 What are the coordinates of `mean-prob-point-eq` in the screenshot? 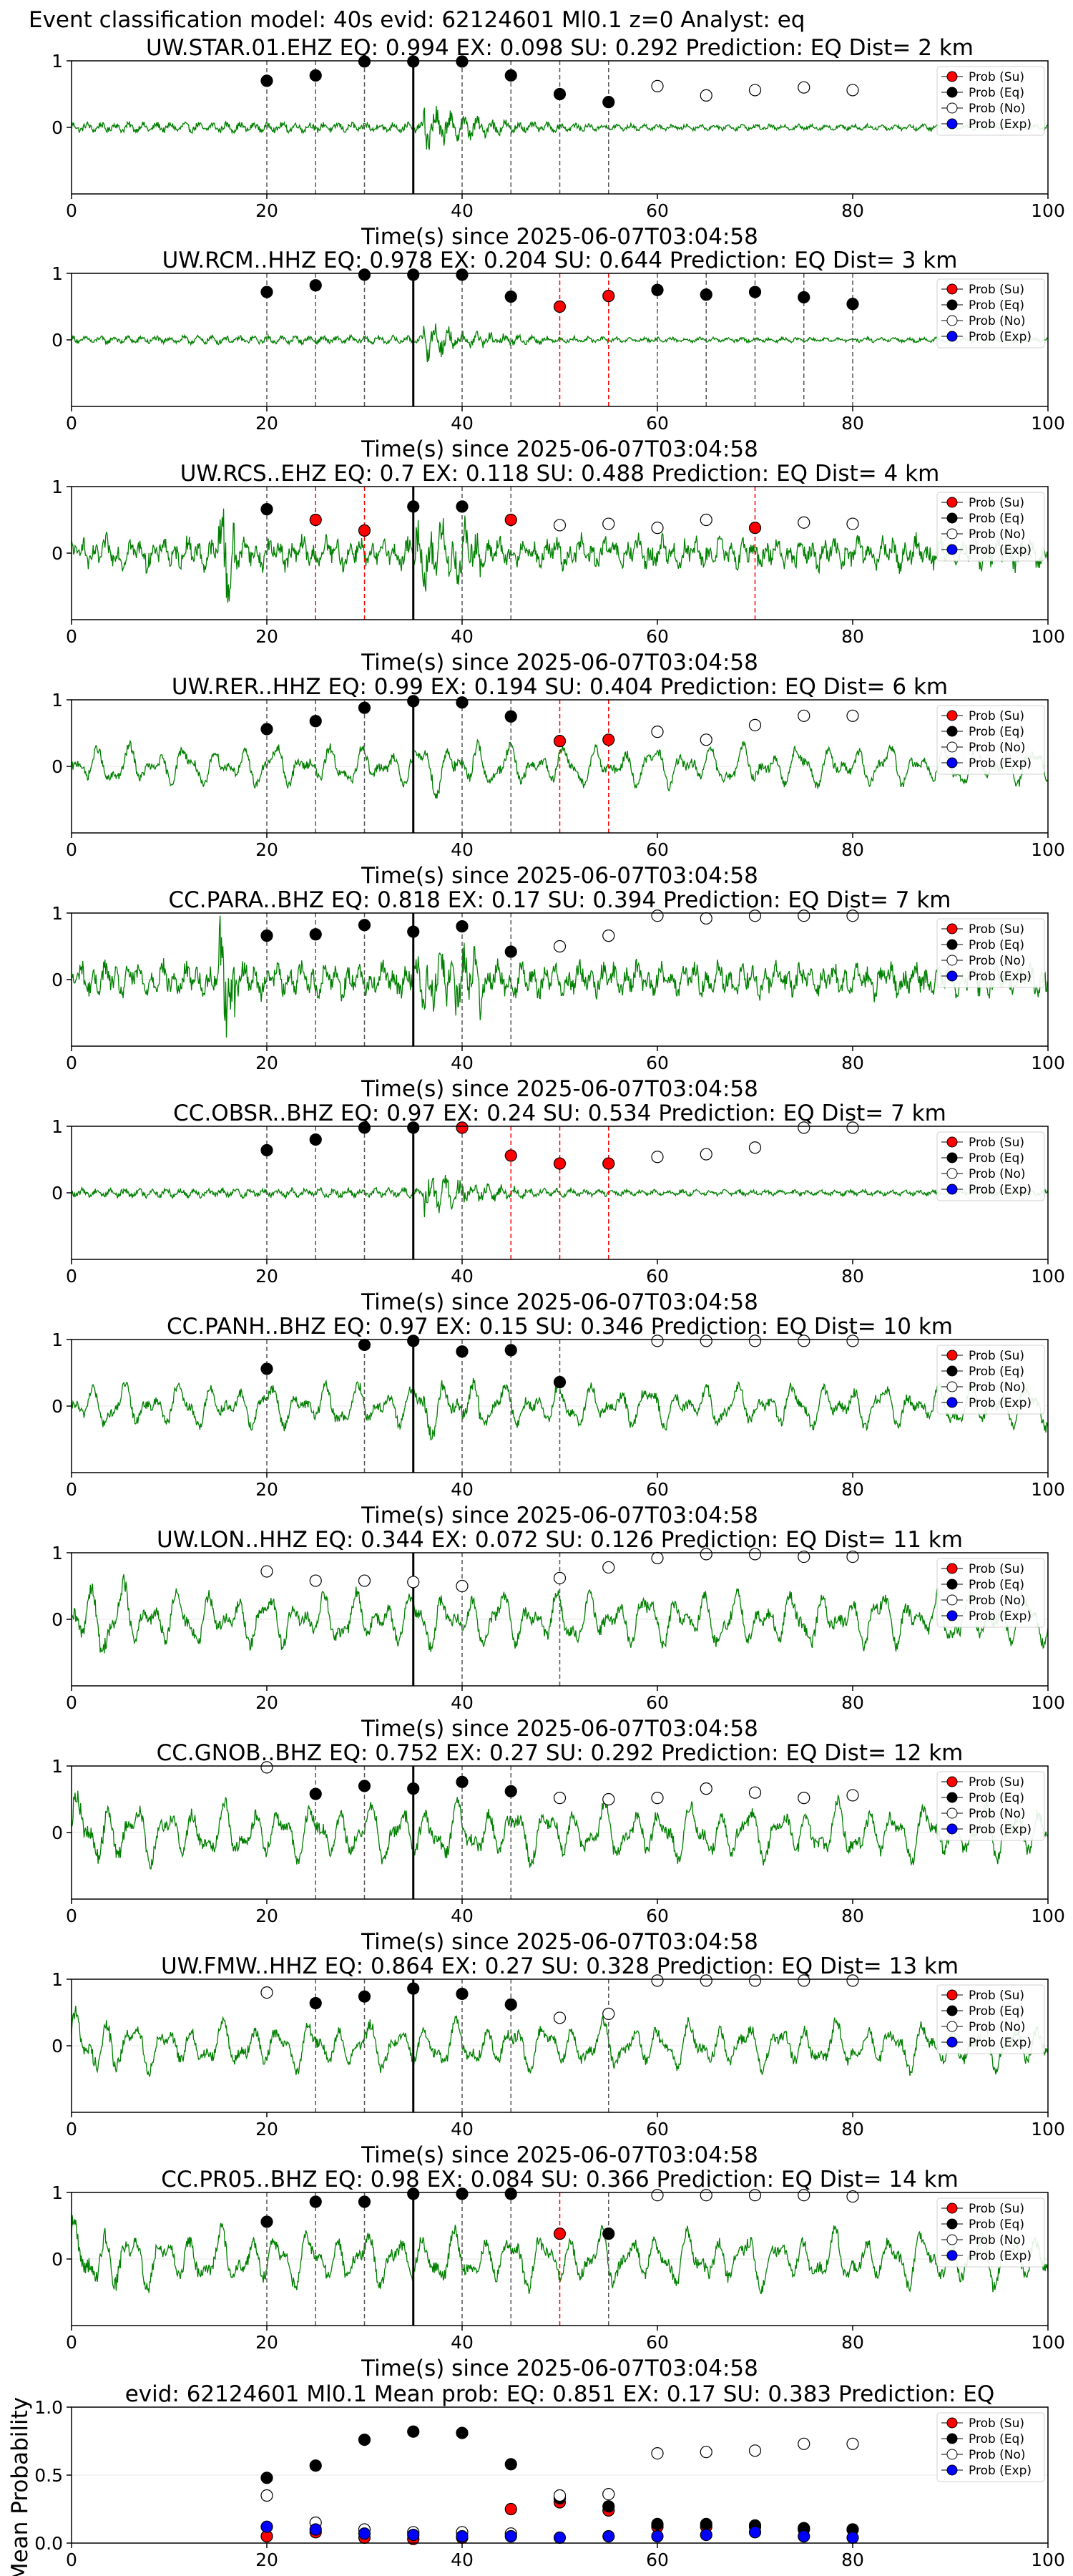 It's located at (657, 2523).